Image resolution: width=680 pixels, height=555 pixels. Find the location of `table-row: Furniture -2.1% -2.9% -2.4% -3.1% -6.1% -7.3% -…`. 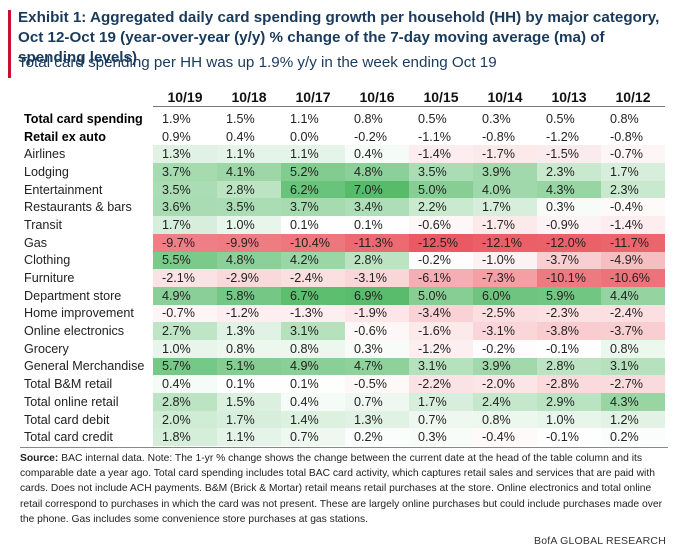

table-row: Furniture -2.1% -2.9% -2.4% -3.1% -6.1% -7.3% -… is located at coordinates (342, 278).